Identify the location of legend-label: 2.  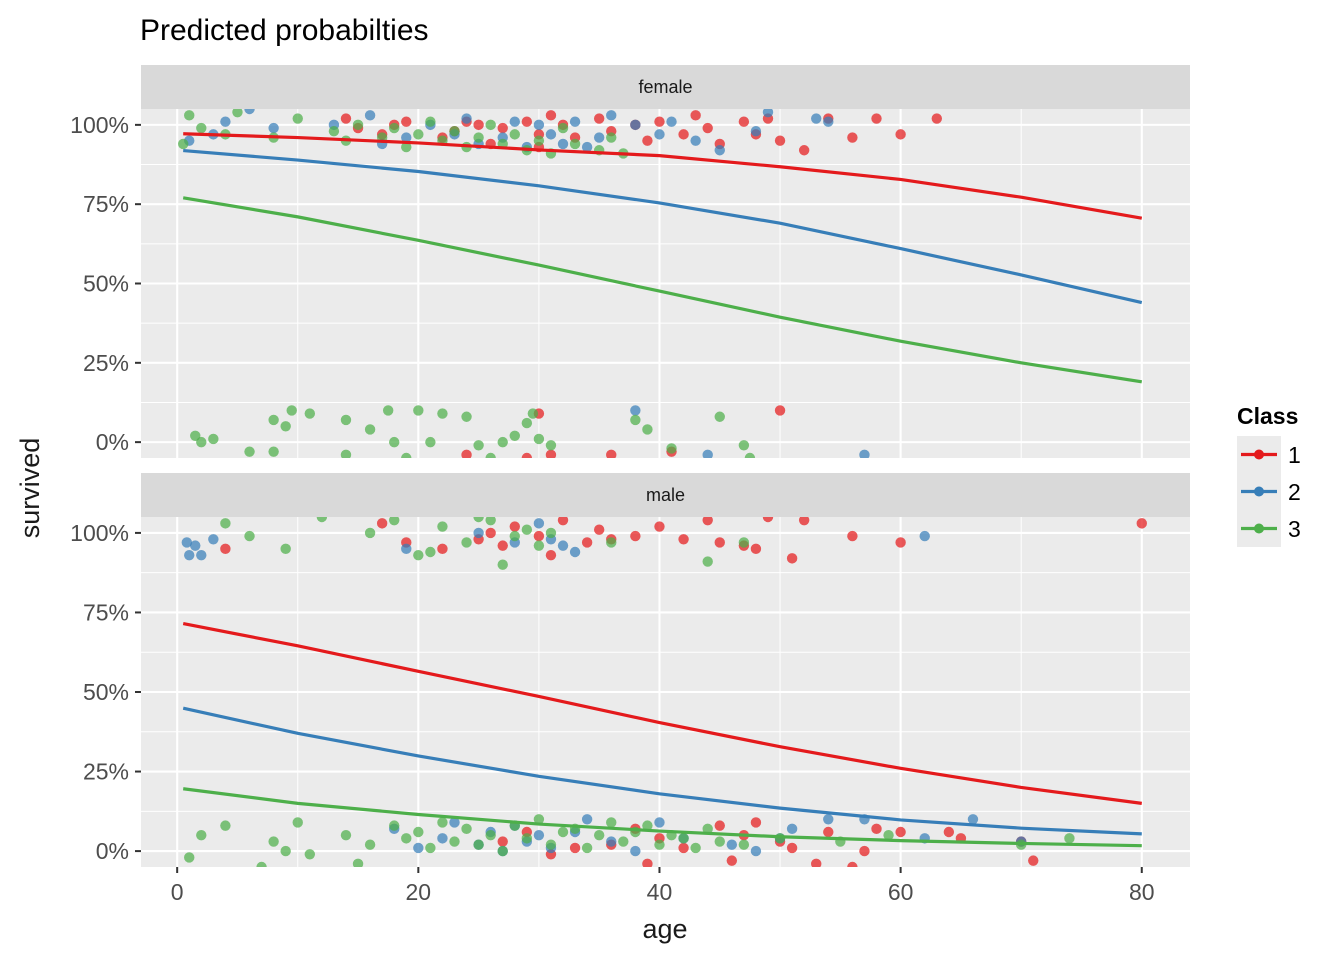
(1294, 492).